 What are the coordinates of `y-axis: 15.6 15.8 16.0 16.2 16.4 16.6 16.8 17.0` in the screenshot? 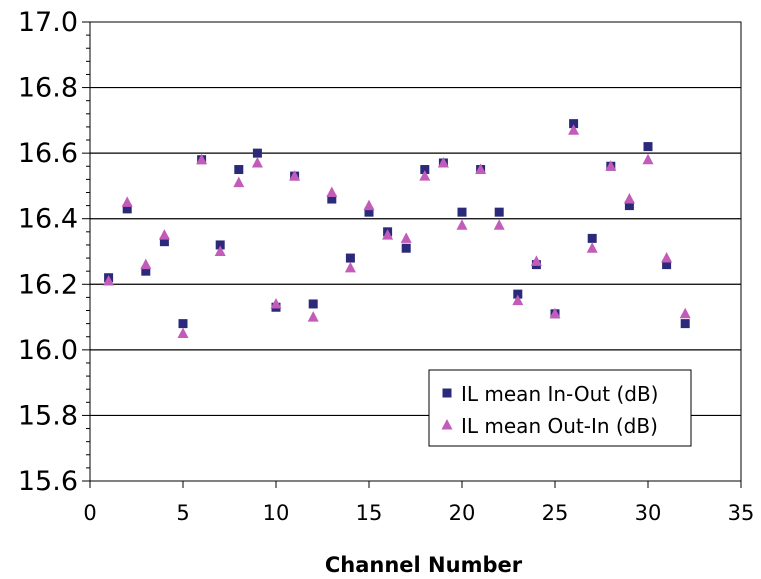 It's located at (54, 252).